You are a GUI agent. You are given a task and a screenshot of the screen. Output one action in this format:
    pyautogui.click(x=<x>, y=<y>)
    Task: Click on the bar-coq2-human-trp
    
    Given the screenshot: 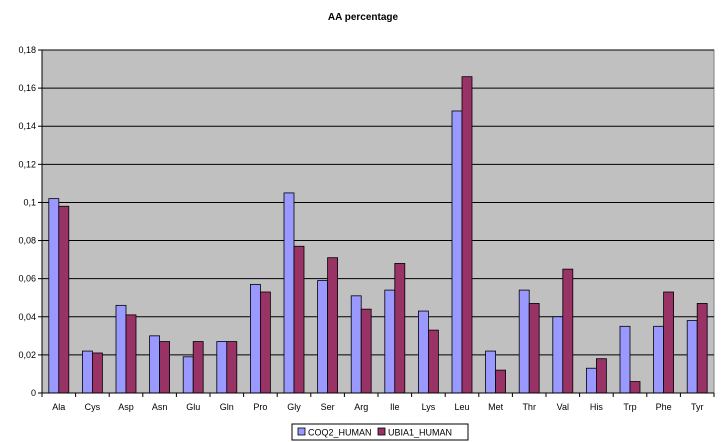 What is the action you would take?
    pyautogui.click(x=625, y=359)
    